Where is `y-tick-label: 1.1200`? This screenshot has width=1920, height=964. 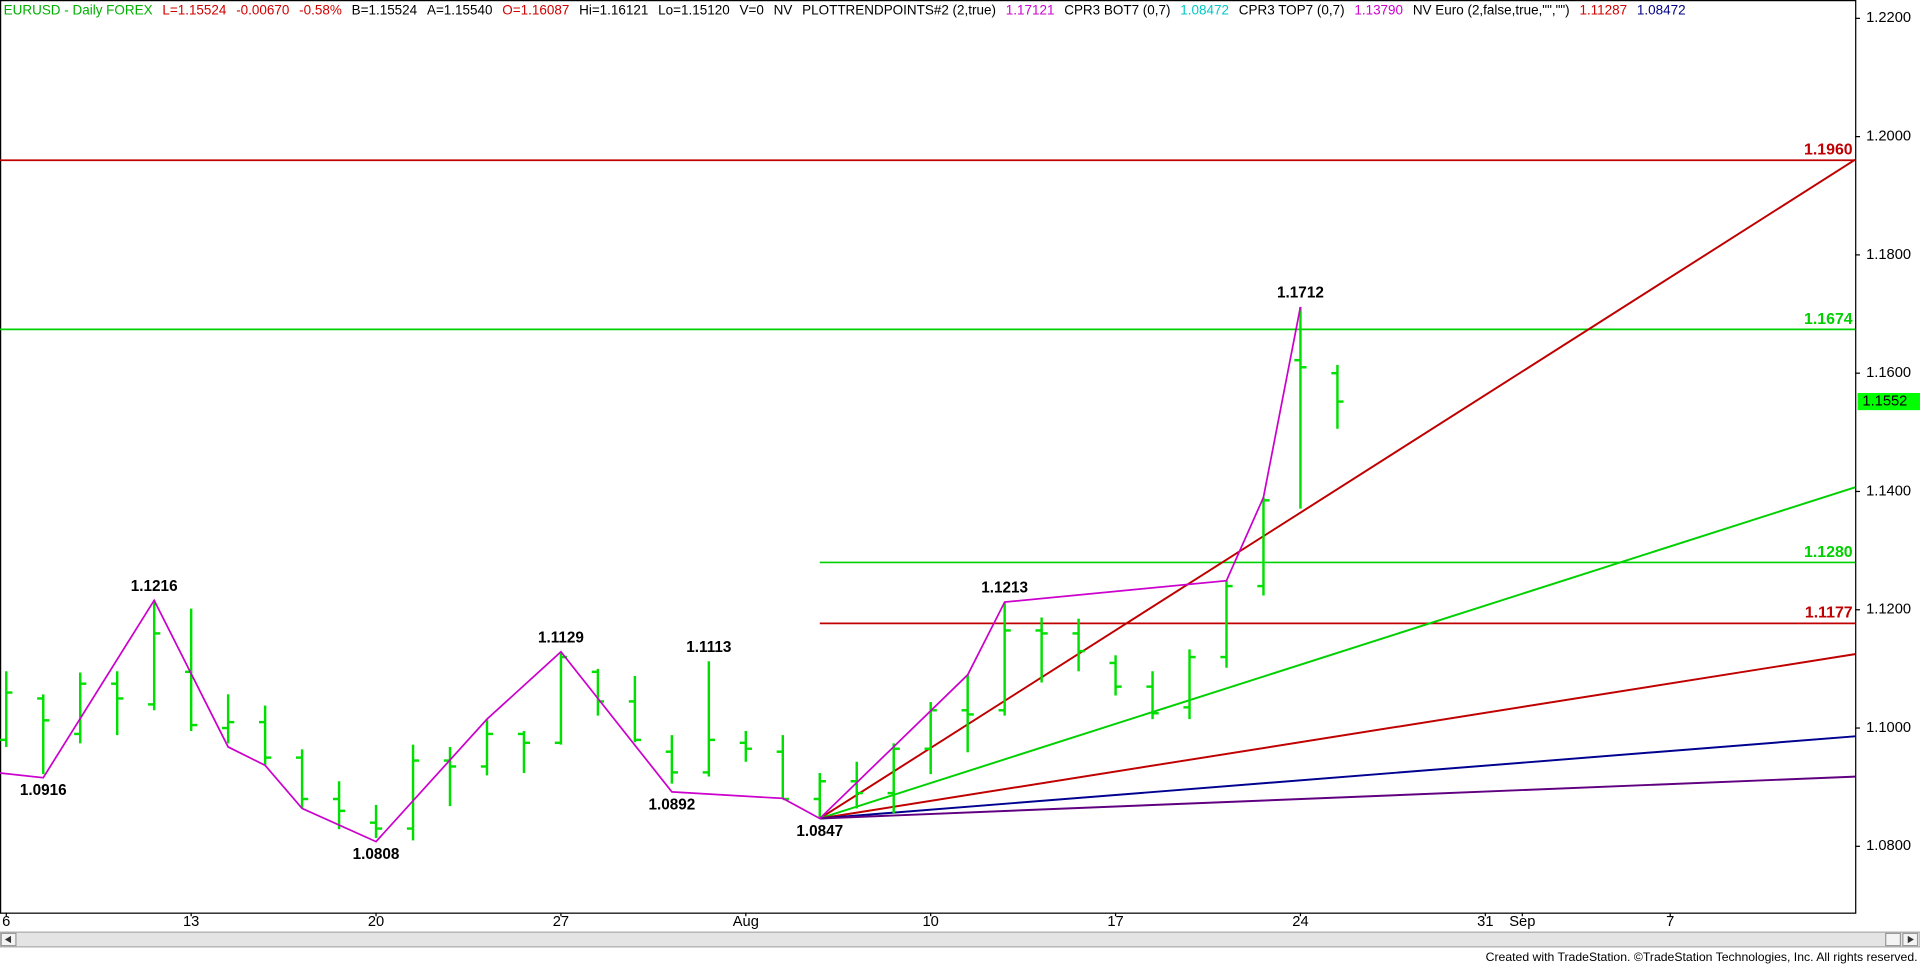 y-tick-label: 1.1200 is located at coordinates (1888, 610).